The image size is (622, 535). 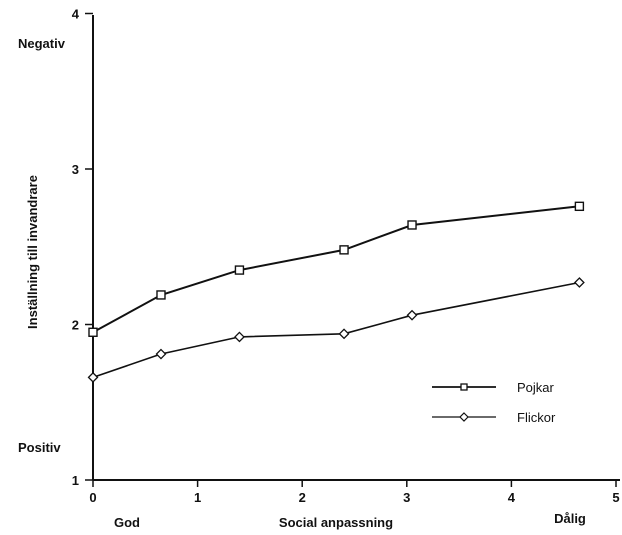 What do you see at coordinates (536, 387) in the screenshot?
I see `legend-label-pojkar: Pojkar` at bounding box center [536, 387].